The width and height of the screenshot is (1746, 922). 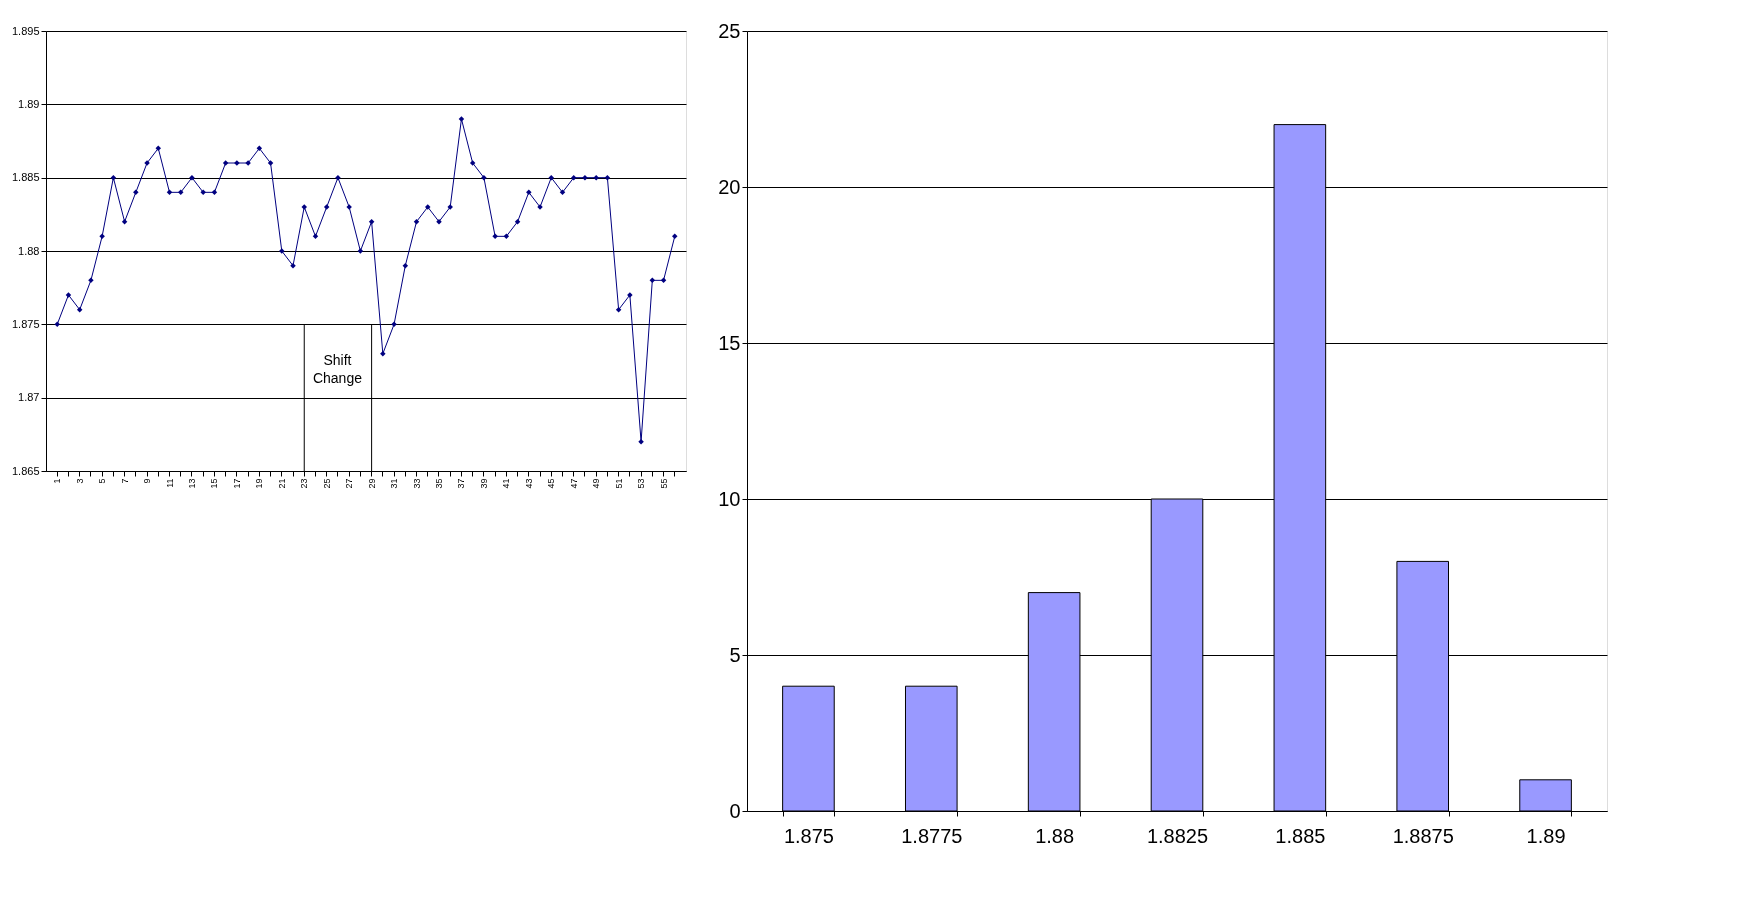 What do you see at coordinates (25, 470) in the screenshot?
I see `y-tick-label: 1.865` at bounding box center [25, 470].